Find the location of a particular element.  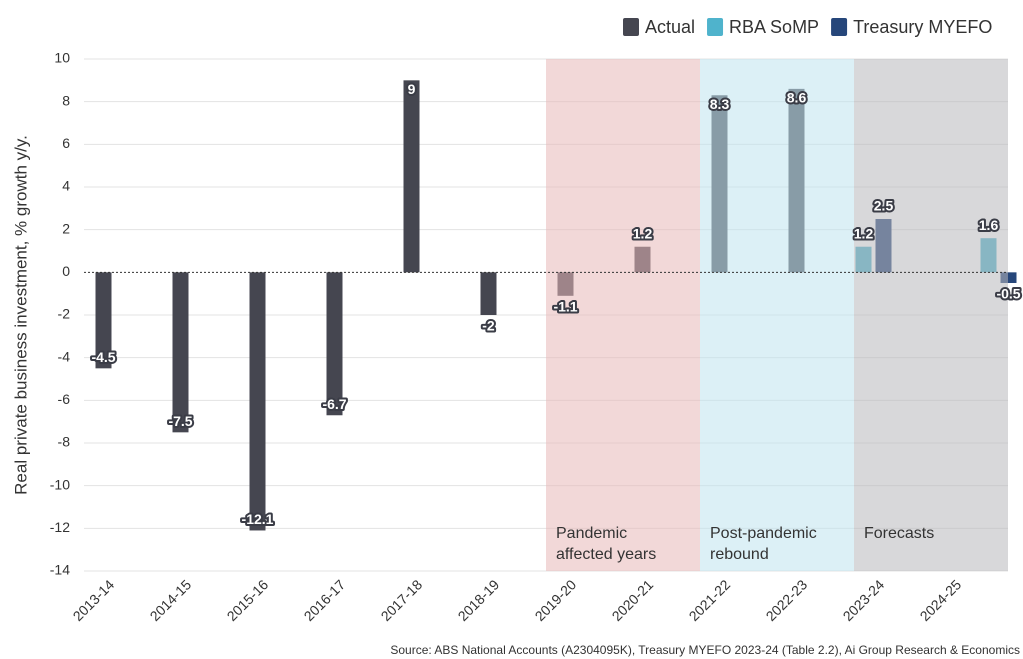

x-tick-label: 2020-21 is located at coordinates (633, 600).